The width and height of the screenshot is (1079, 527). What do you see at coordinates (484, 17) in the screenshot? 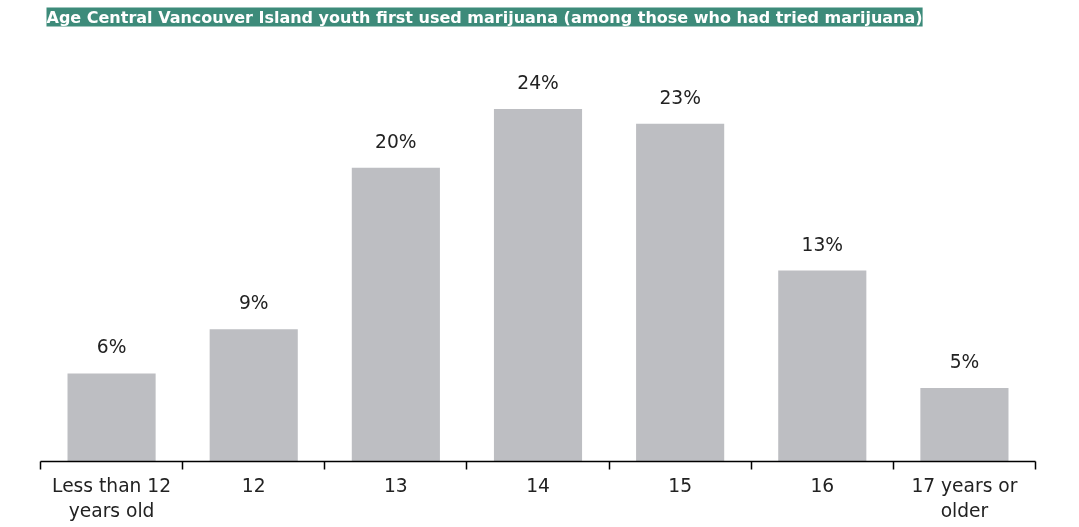
I see `chart-title: Age Central Vancouver Island youth first used marijuana (among those who had tried marijuana)` at bounding box center [484, 17].